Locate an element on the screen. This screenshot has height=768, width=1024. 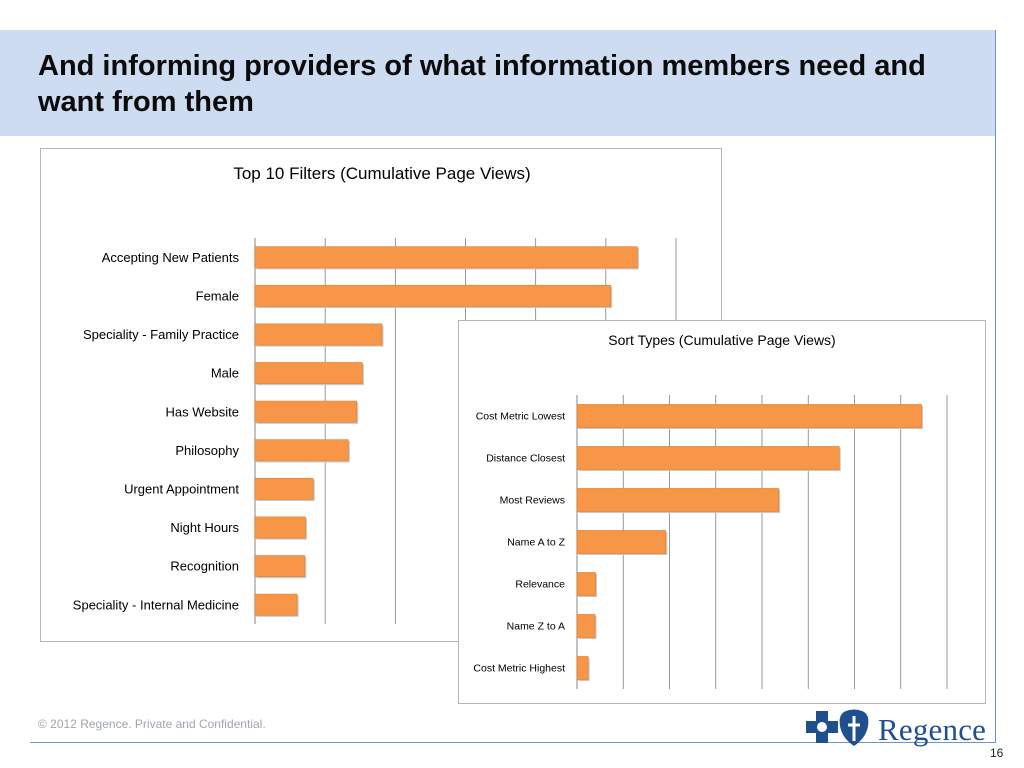
sort-title: Sort Types (Cumulative Page Views) is located at coordinates (721, 340).